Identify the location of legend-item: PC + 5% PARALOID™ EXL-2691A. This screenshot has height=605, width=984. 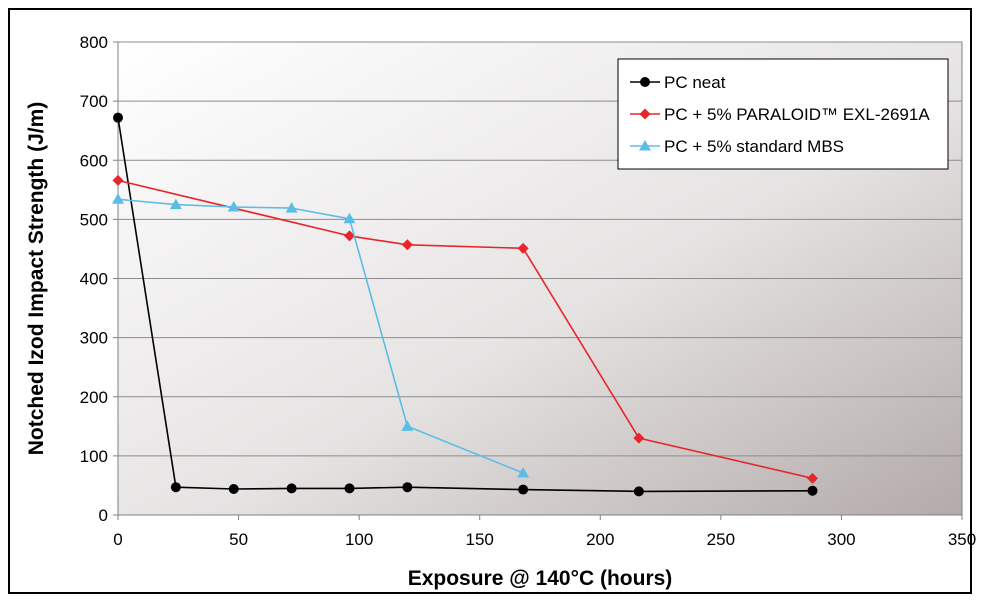
(780, 114).